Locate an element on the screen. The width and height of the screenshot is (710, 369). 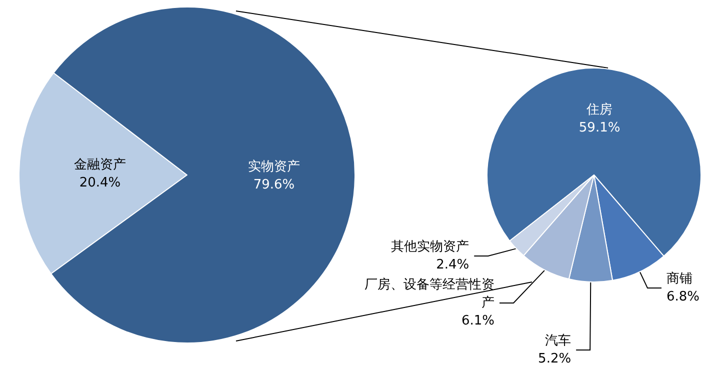
data-label: 59.1% is located at coordinates (599, 128).